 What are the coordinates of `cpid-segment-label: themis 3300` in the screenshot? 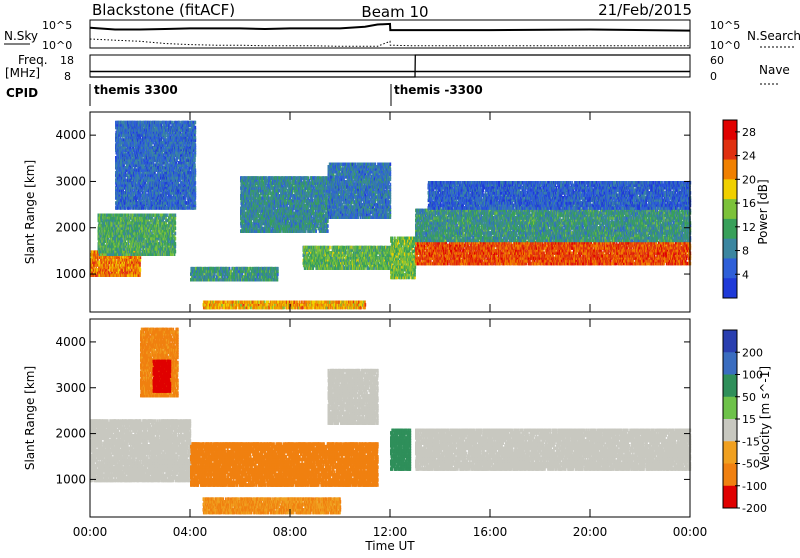 It's located at (136, 90).